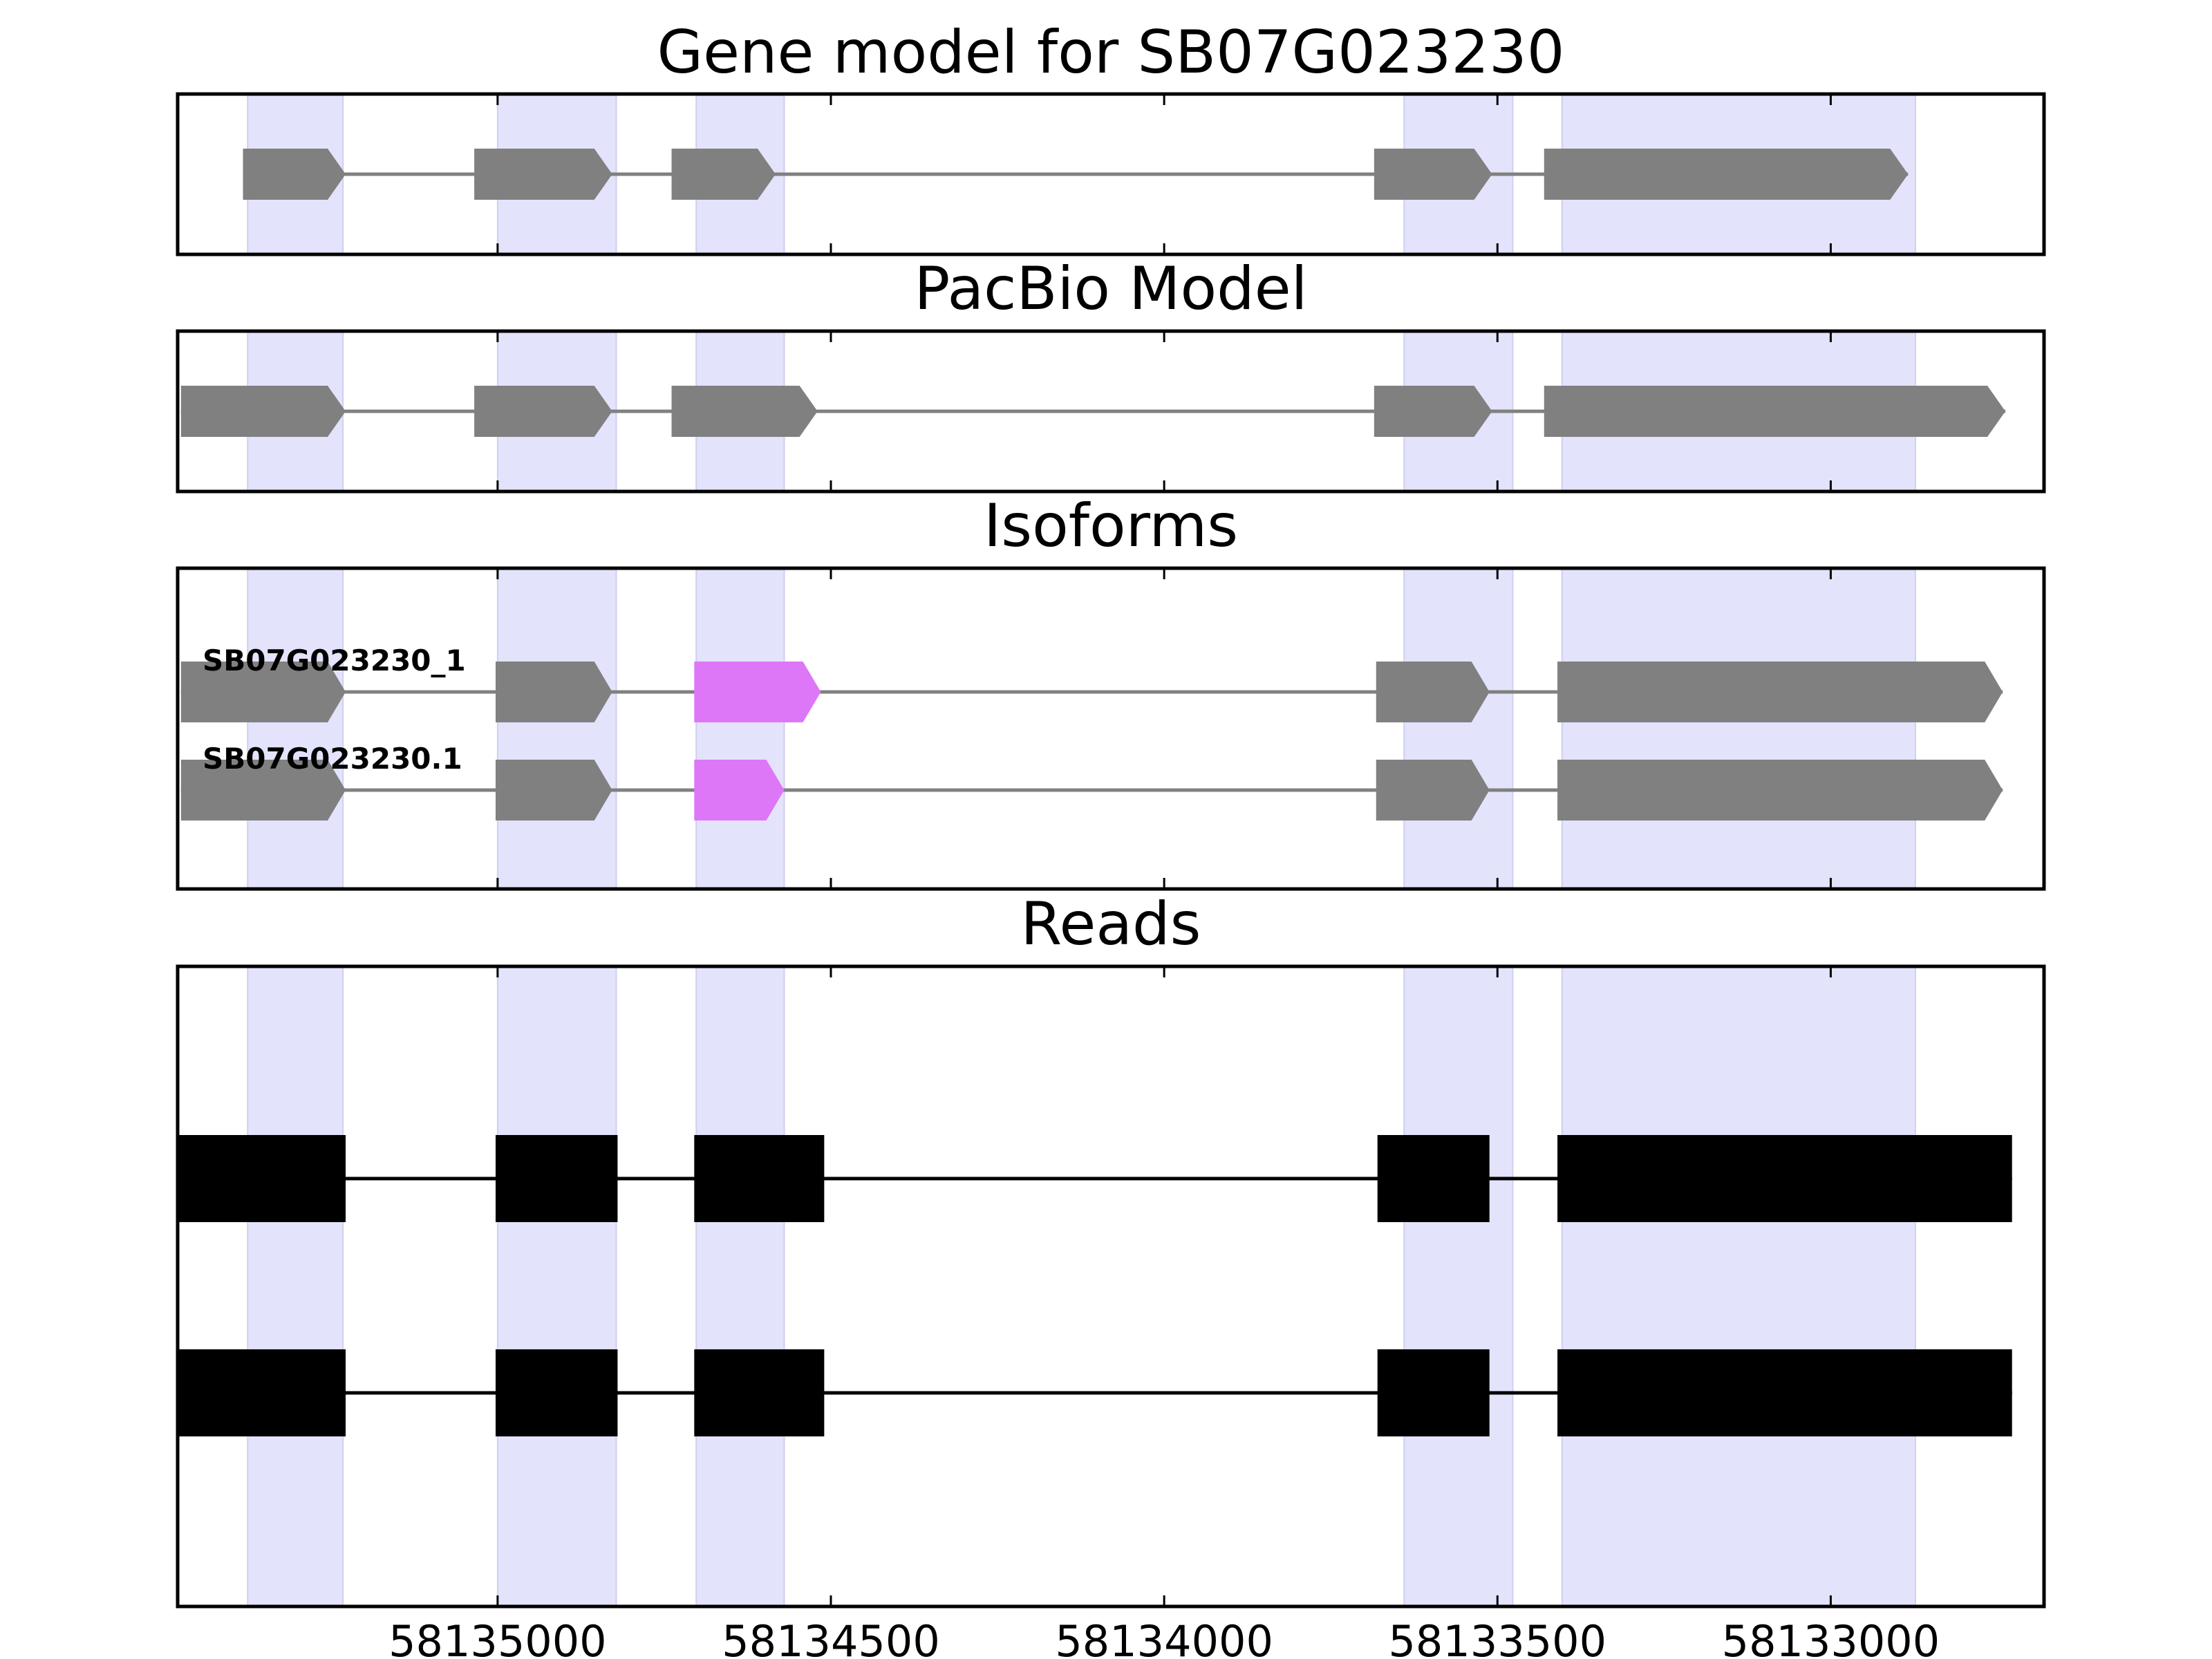  Describe the element at coordinates (1111, 526) in the screenshot. I see `panel-title: Isoforms` at that location.